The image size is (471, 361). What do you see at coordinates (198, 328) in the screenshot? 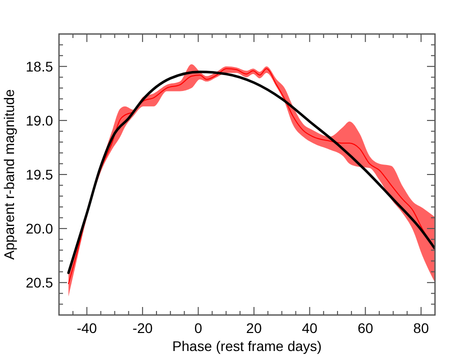
I see `x-tick-label: 0` at bounding box center [198, 328].